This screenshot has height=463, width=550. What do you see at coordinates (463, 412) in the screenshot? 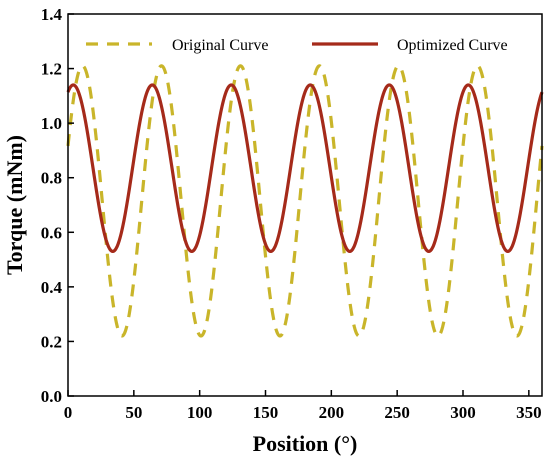
I see `x-tick-label: 300` at bounding box center [463, 412].